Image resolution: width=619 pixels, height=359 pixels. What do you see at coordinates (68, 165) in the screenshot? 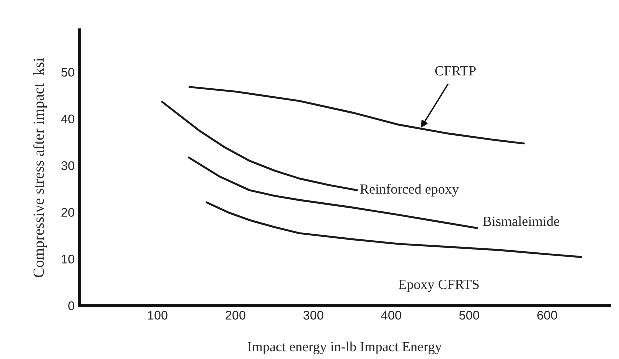
I see `y-tick-label: 30` at bounding box center [68, 165].